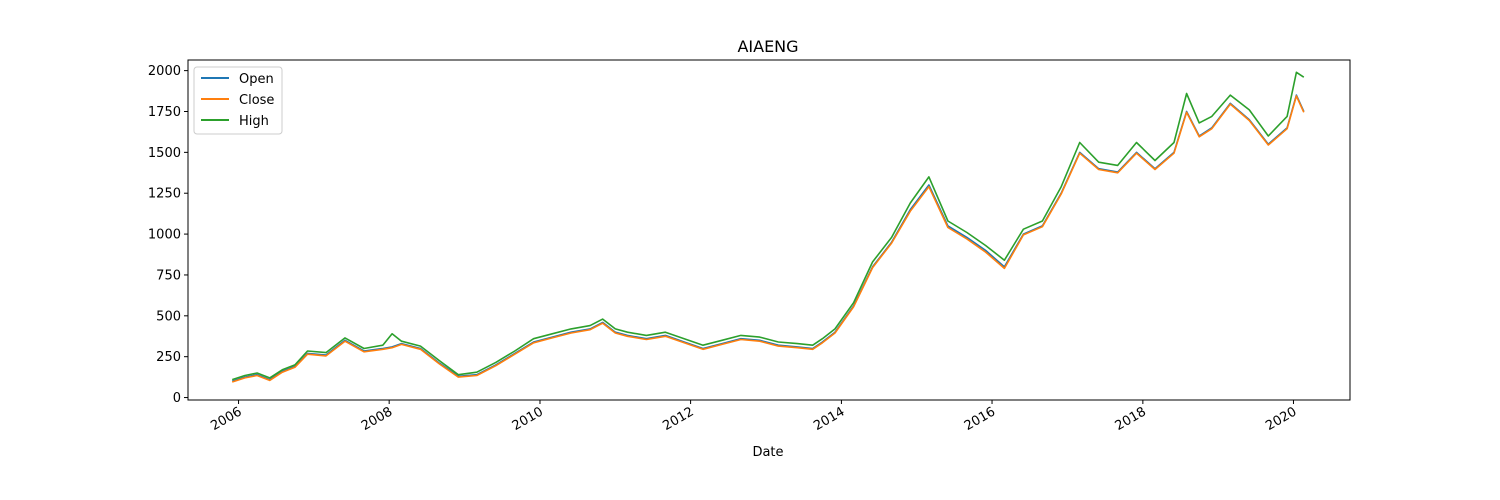 This screenshot has height=500, width=1500. Describe the element at coordinates (177, 398) in the screenshot. I see `y-tick-label: 0` at that location.